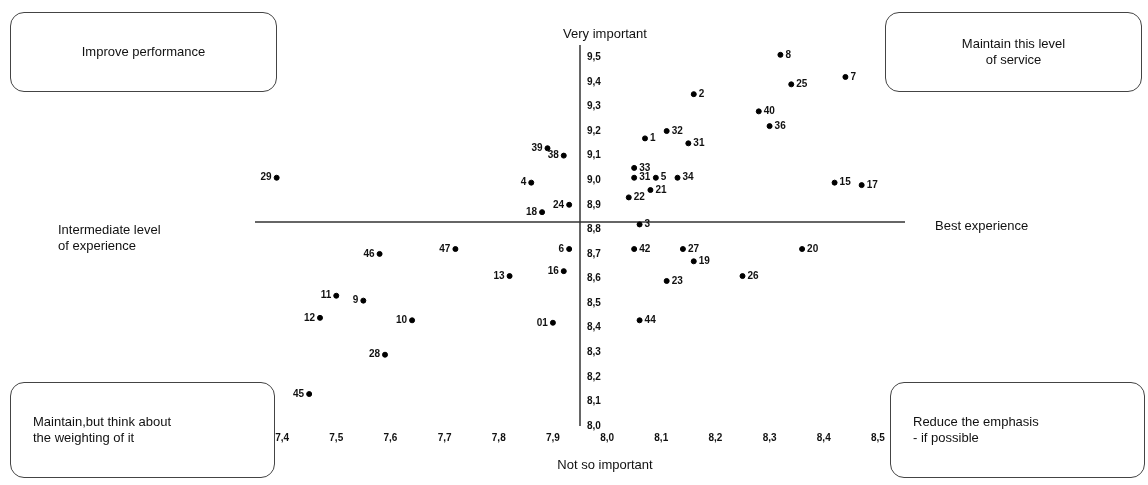  I want to click on x-tick-label: 7,6, so click(390, 437).